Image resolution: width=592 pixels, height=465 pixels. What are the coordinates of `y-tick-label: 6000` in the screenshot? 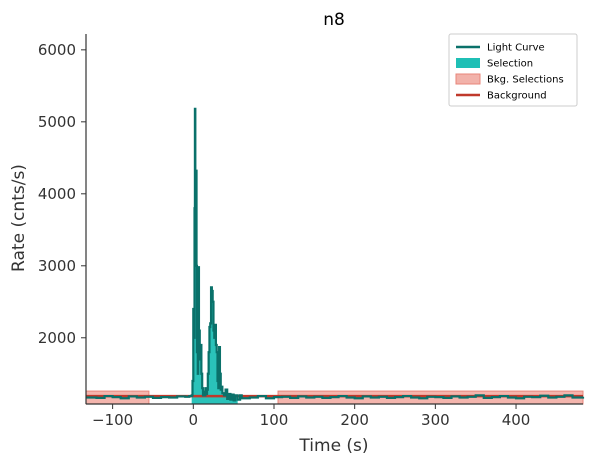 It's located at (57, 50).